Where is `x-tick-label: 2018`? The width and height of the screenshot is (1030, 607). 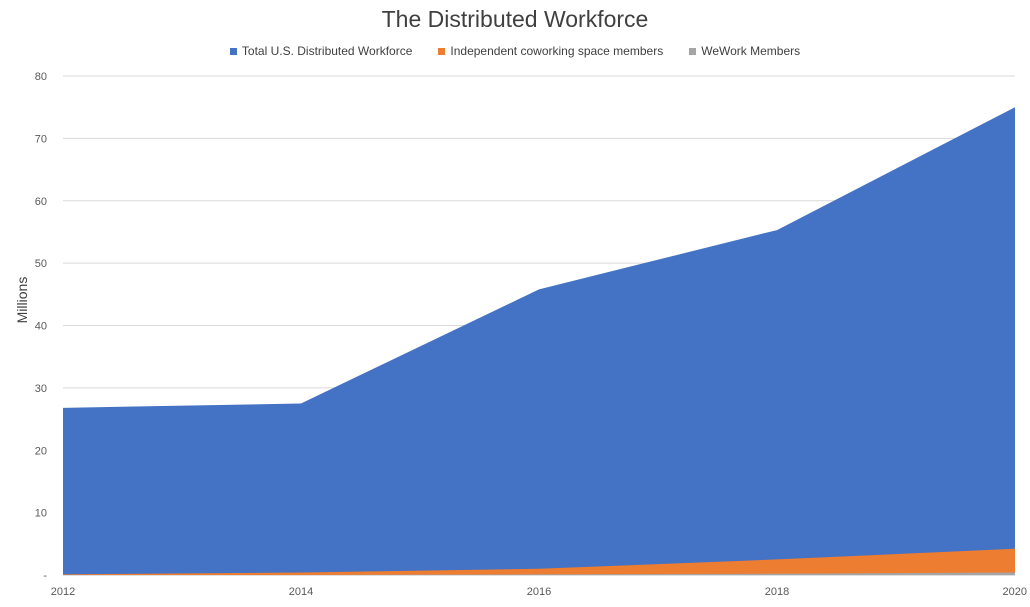
x-tick-label: 2018 is located at coordinates (777, 592).